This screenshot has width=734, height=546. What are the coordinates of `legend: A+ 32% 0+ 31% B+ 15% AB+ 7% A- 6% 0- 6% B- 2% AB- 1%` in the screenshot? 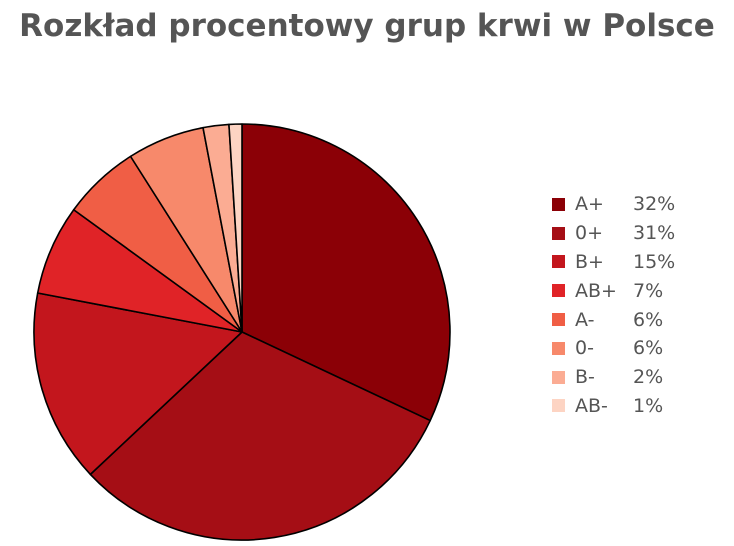 It's located at (617, 305).